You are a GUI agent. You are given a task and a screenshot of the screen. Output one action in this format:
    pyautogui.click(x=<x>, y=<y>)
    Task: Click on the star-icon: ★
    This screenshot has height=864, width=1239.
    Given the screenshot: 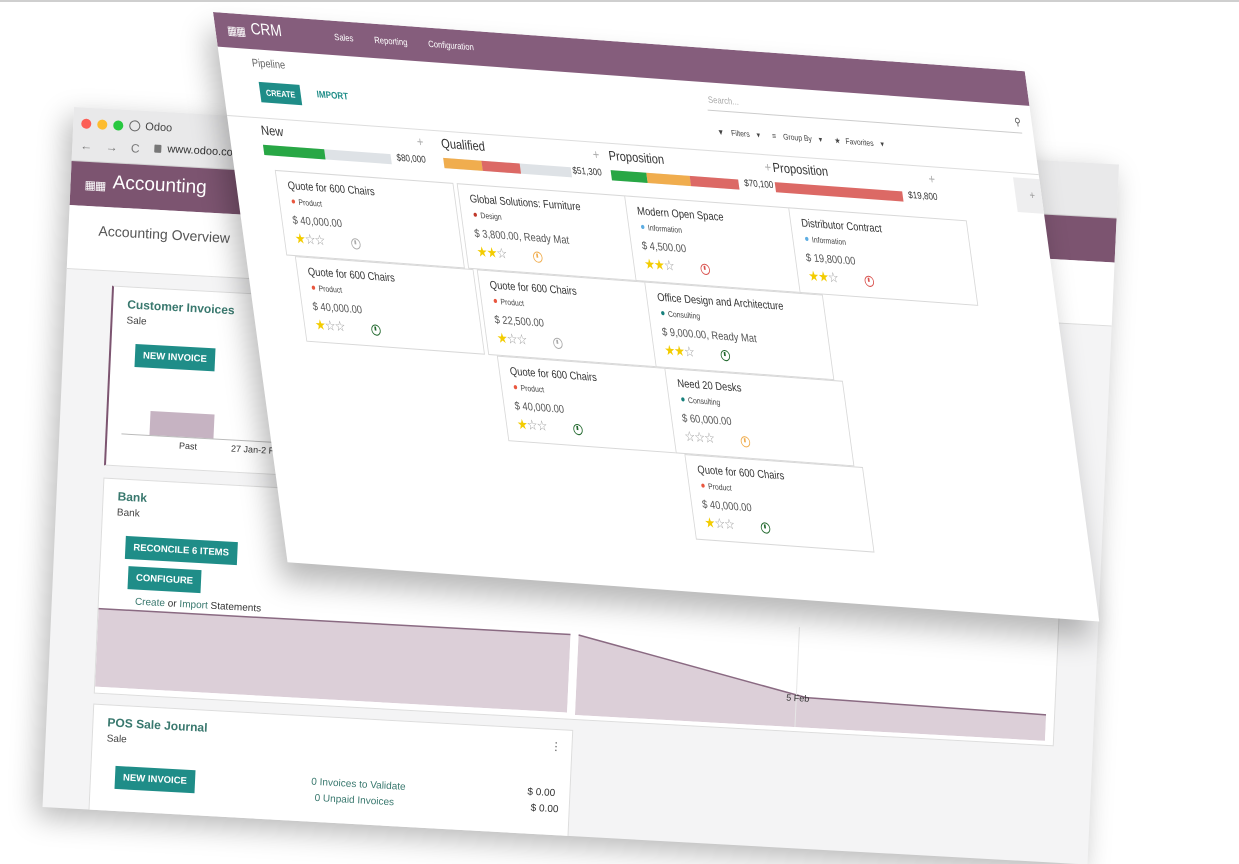 What is the action you would take?
    pyautogui.click(x=837, y=140)
    